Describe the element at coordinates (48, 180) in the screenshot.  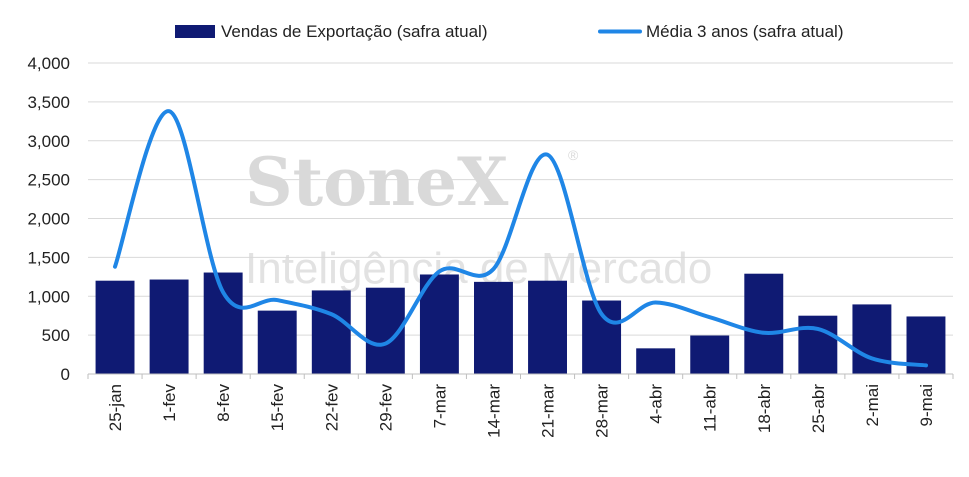
I see `y-tick-label: 2,500` at that location.